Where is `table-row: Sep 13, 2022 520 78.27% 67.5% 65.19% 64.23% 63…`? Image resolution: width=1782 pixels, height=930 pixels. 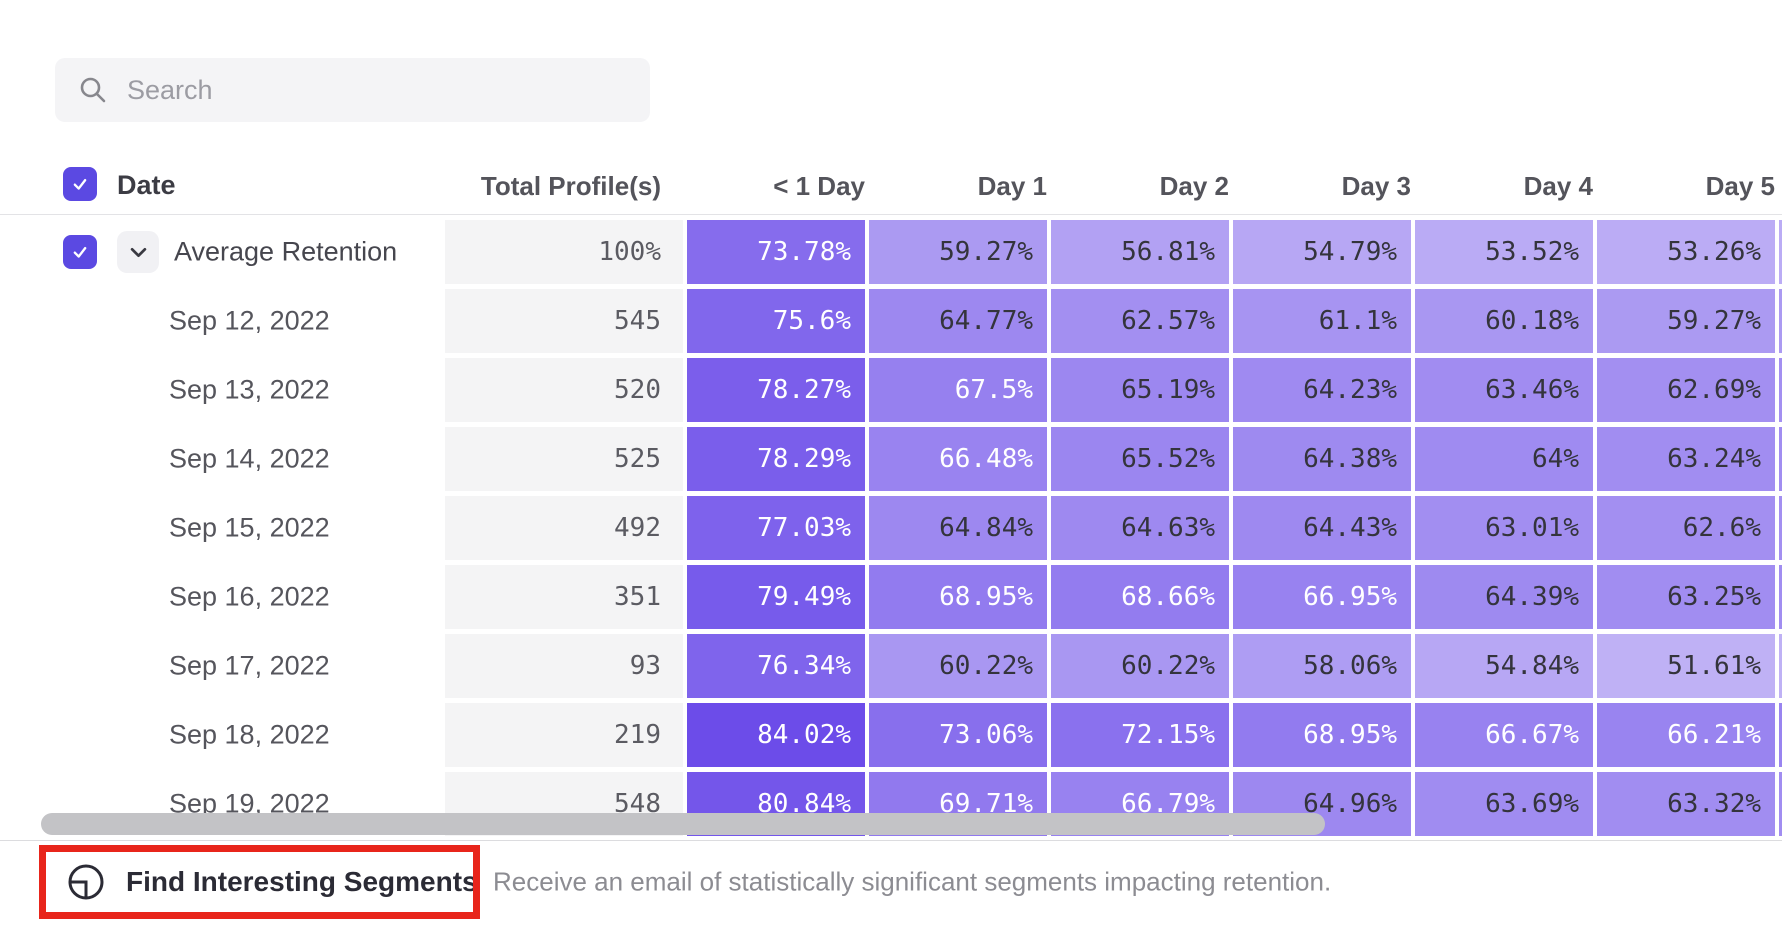
table-row: Sep 13, 2022 520 78.27% 67.5% 65.19% 64.23% 63… is located at coordinates (891, 390).